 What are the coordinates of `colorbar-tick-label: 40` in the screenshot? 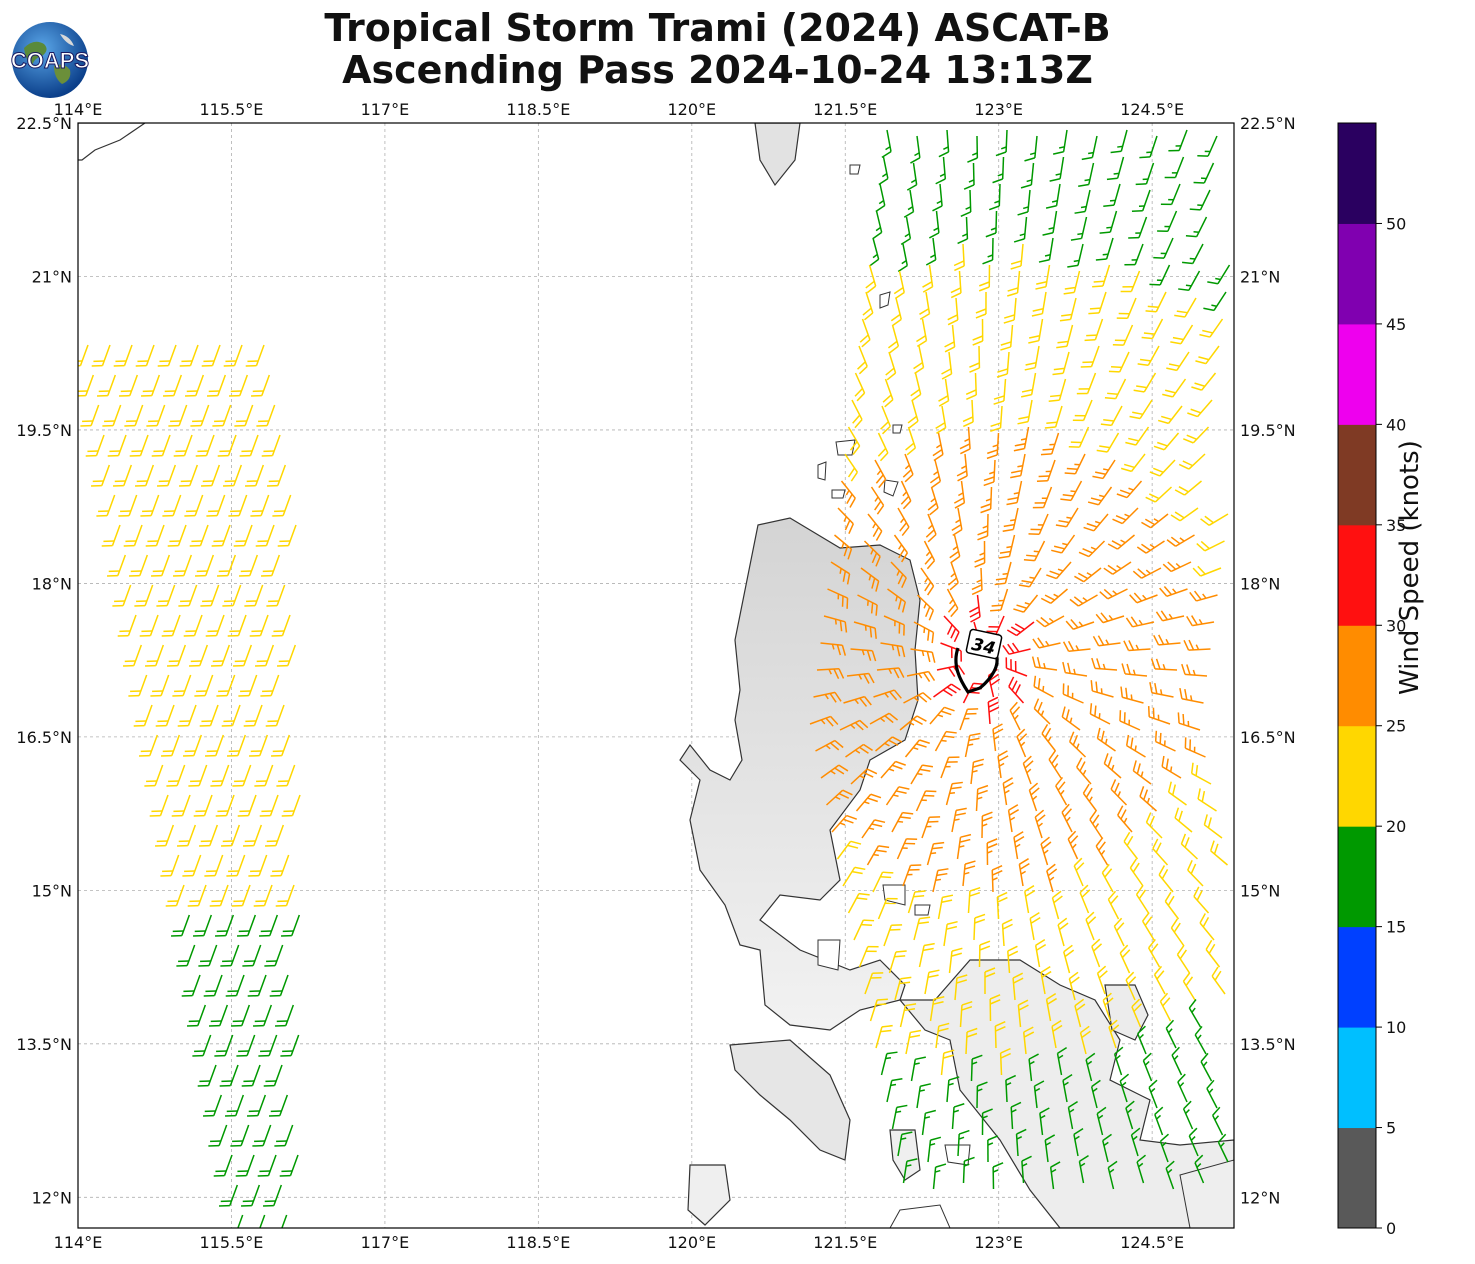 It's located at (1396, 424).